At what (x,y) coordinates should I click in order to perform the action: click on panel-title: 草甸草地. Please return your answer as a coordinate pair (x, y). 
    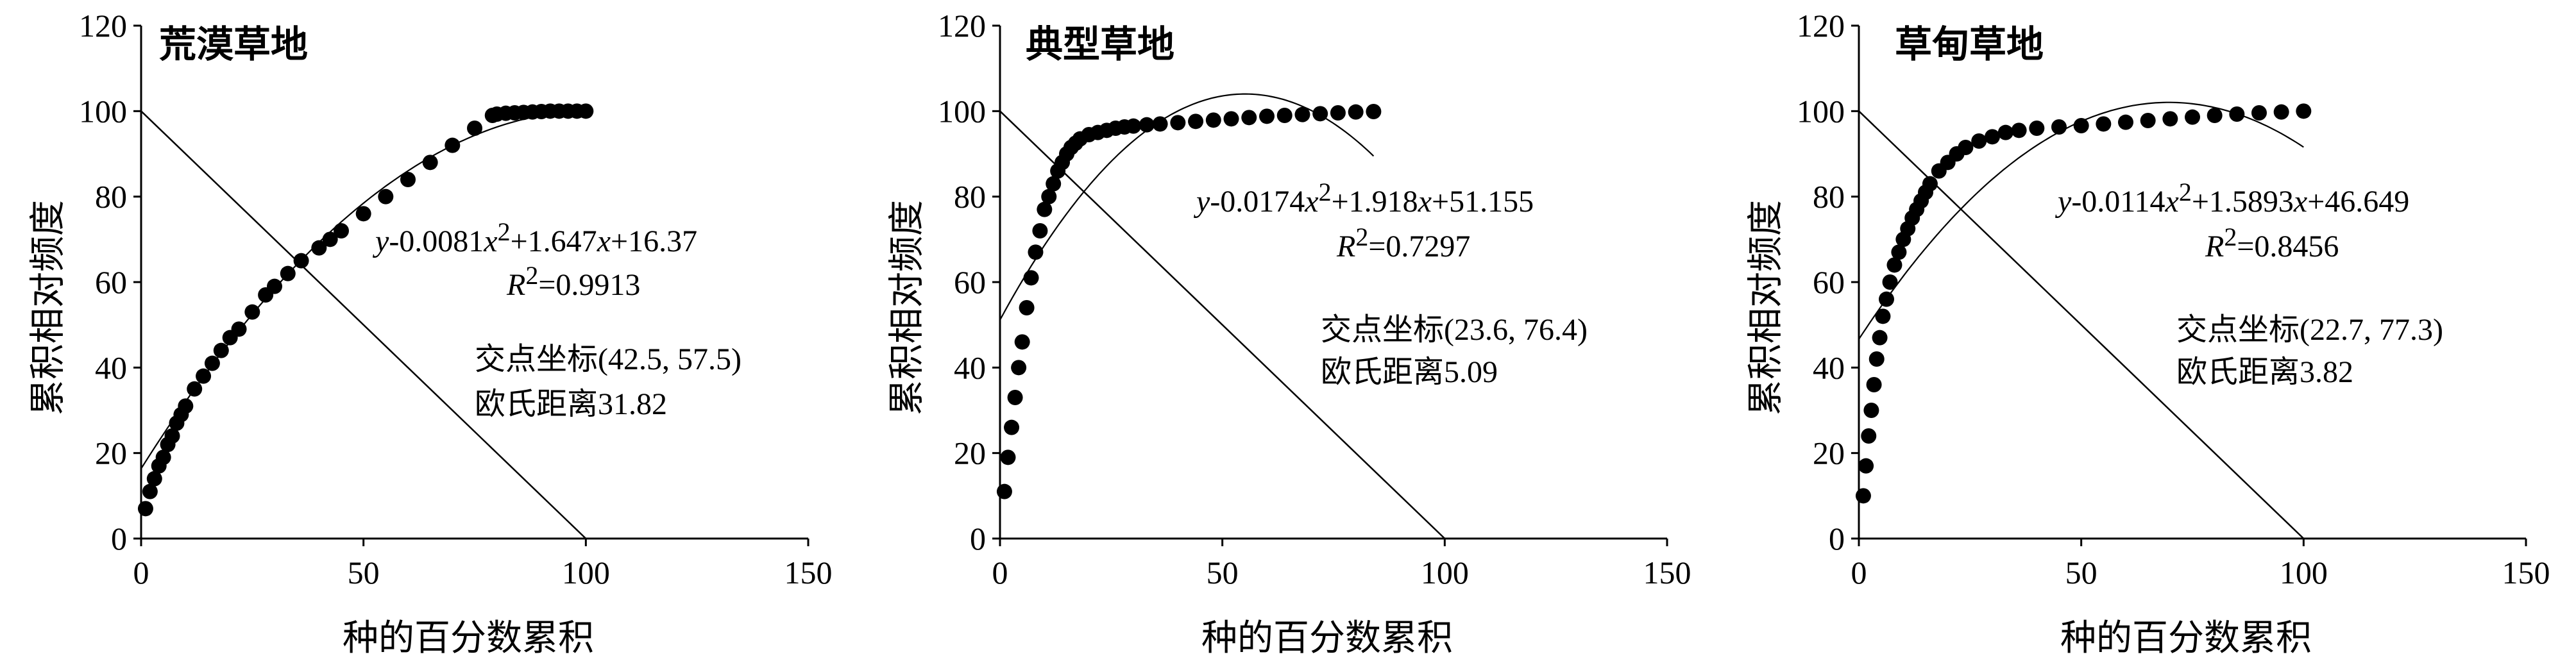
    Looking at the image, I should click on (1969, 44).